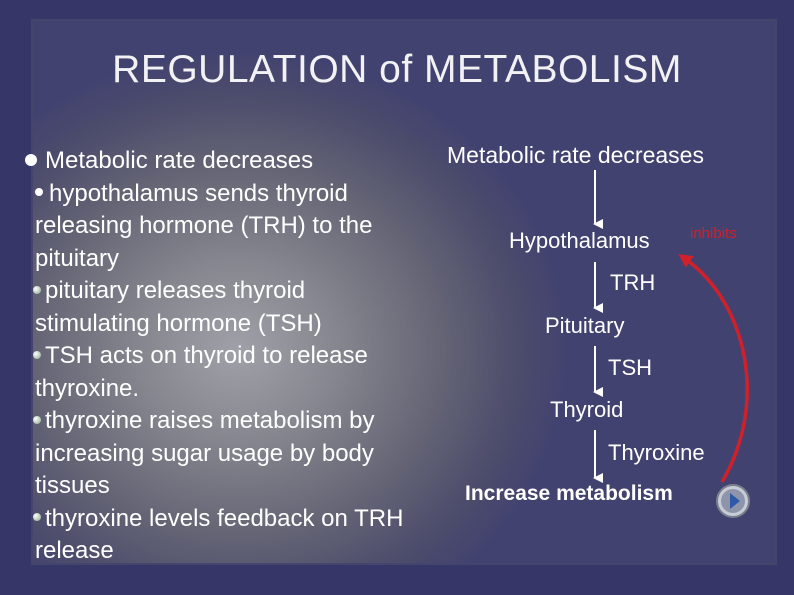 The image size is (794, 595). Describe the element at coordinates (397, 69) in the screenshot. I see `page-title: REGULATION of METABOLISM` at that location.